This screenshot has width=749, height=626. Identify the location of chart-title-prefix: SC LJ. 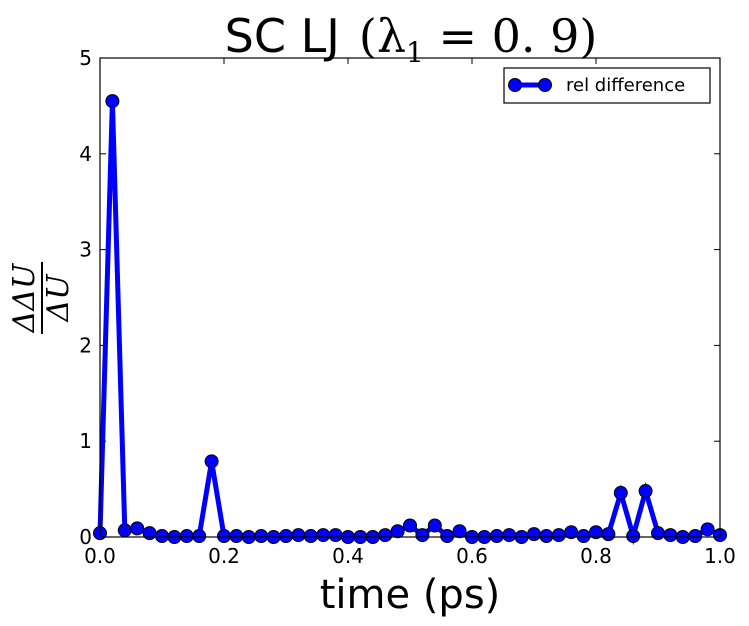
(282, 36).